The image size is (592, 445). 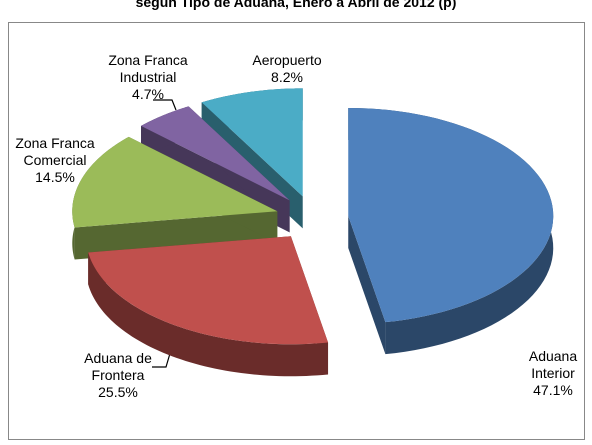 I want to click on data-label: Aduana Interior 47.1%, so click(x=553, y=373).